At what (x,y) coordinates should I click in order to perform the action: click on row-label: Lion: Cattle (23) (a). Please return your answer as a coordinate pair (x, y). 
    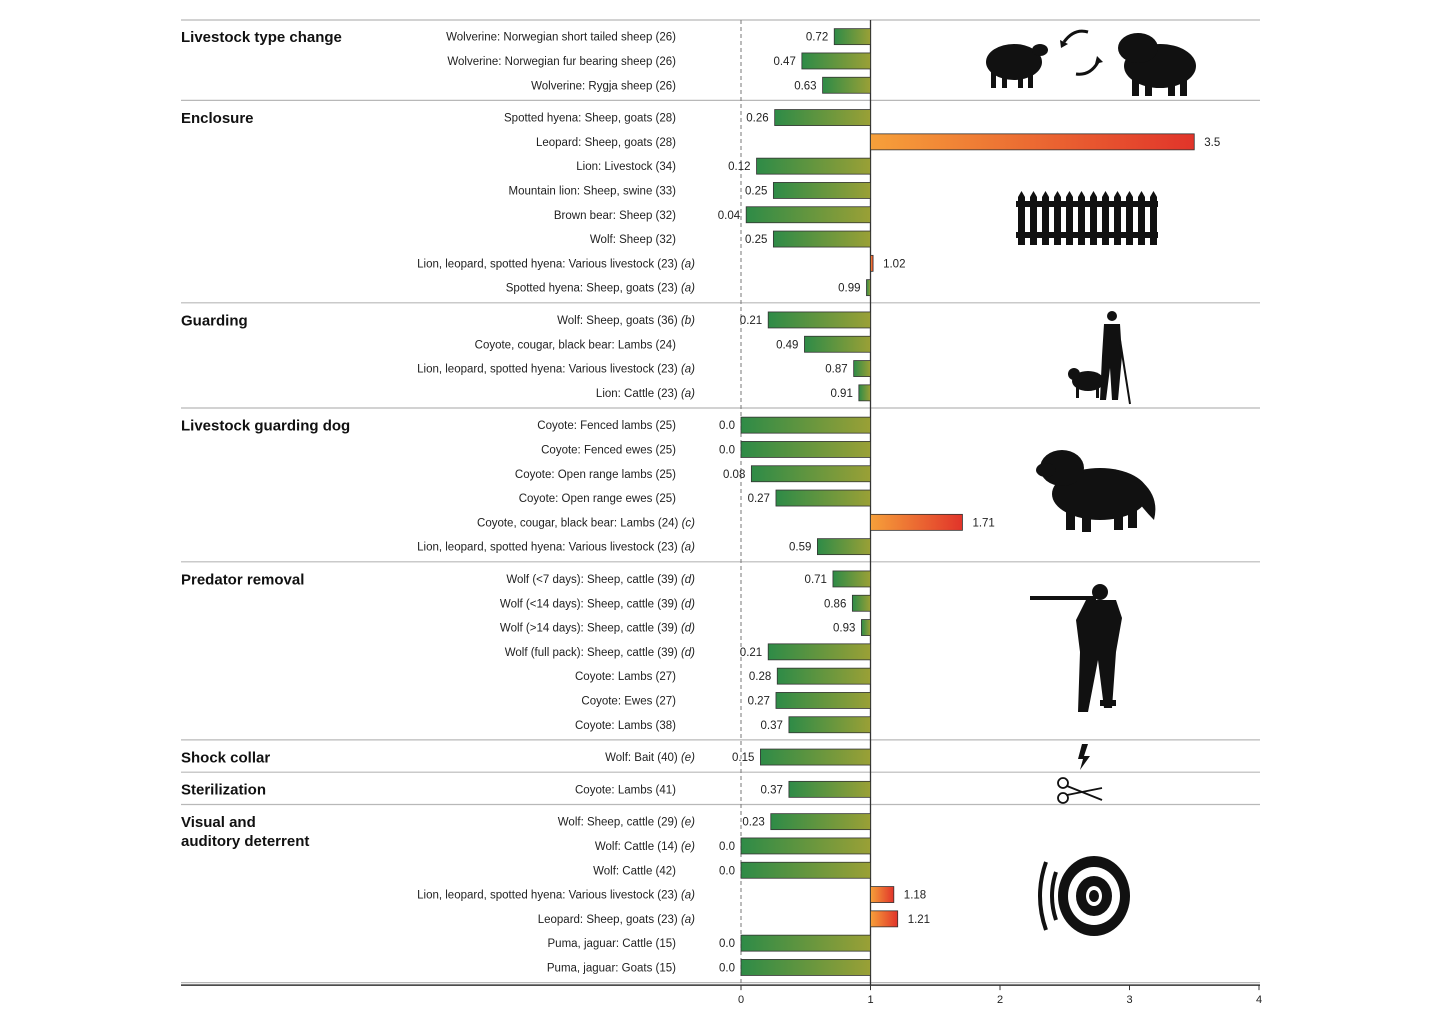
    Looking at the image, I should click on (645, 394).